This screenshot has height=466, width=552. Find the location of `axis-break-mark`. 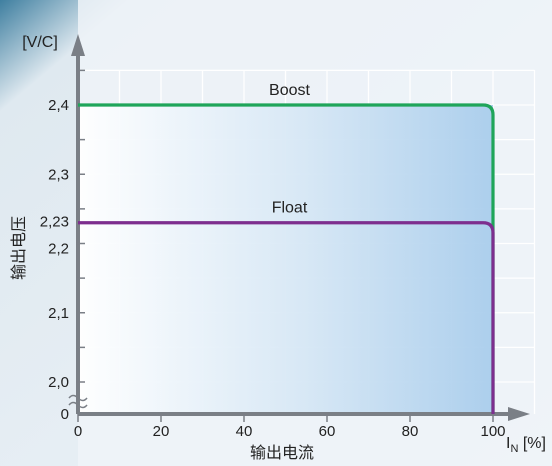

axis-break-mark is located at coordinates (78, 401).